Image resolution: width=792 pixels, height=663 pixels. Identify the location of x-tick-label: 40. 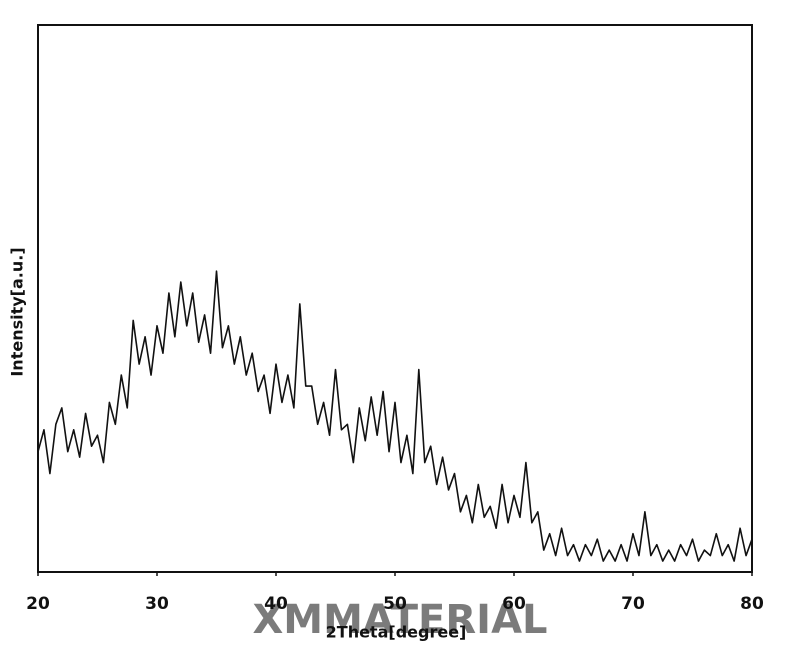
(276, 604).